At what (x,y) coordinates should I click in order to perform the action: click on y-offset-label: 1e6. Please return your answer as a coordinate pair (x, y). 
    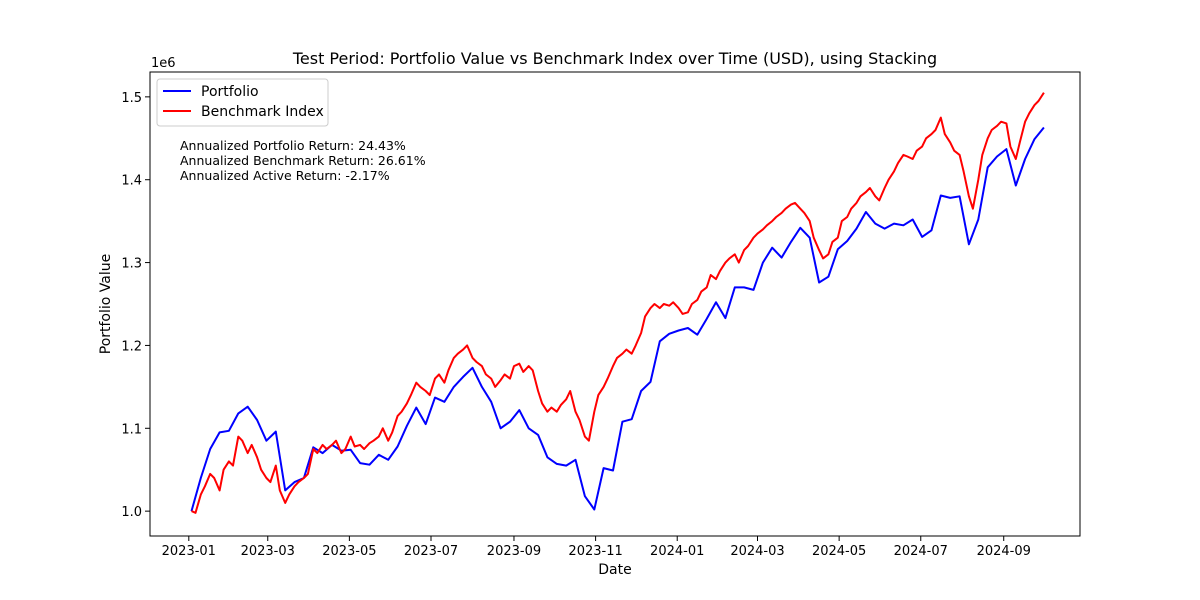
    Looking at the image, I should click on (163, 63).